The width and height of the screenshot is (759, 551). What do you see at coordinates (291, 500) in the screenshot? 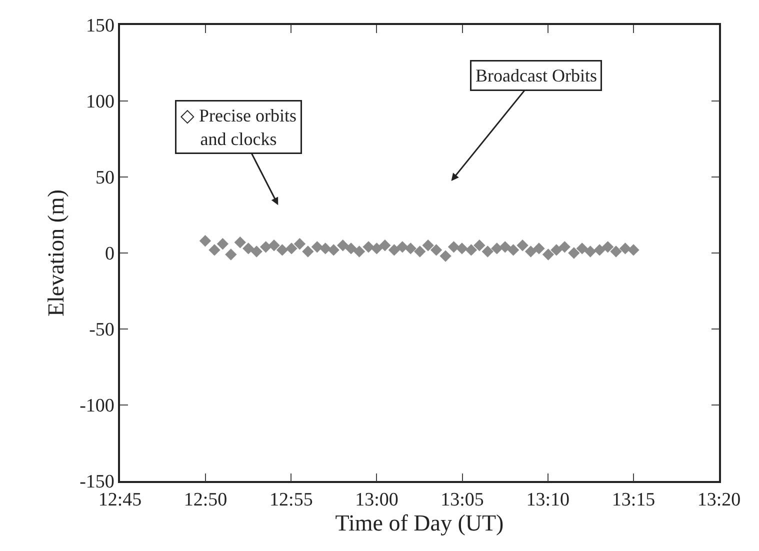
I see `x-tick-label: 12:55` at bounding box center [291, 500].